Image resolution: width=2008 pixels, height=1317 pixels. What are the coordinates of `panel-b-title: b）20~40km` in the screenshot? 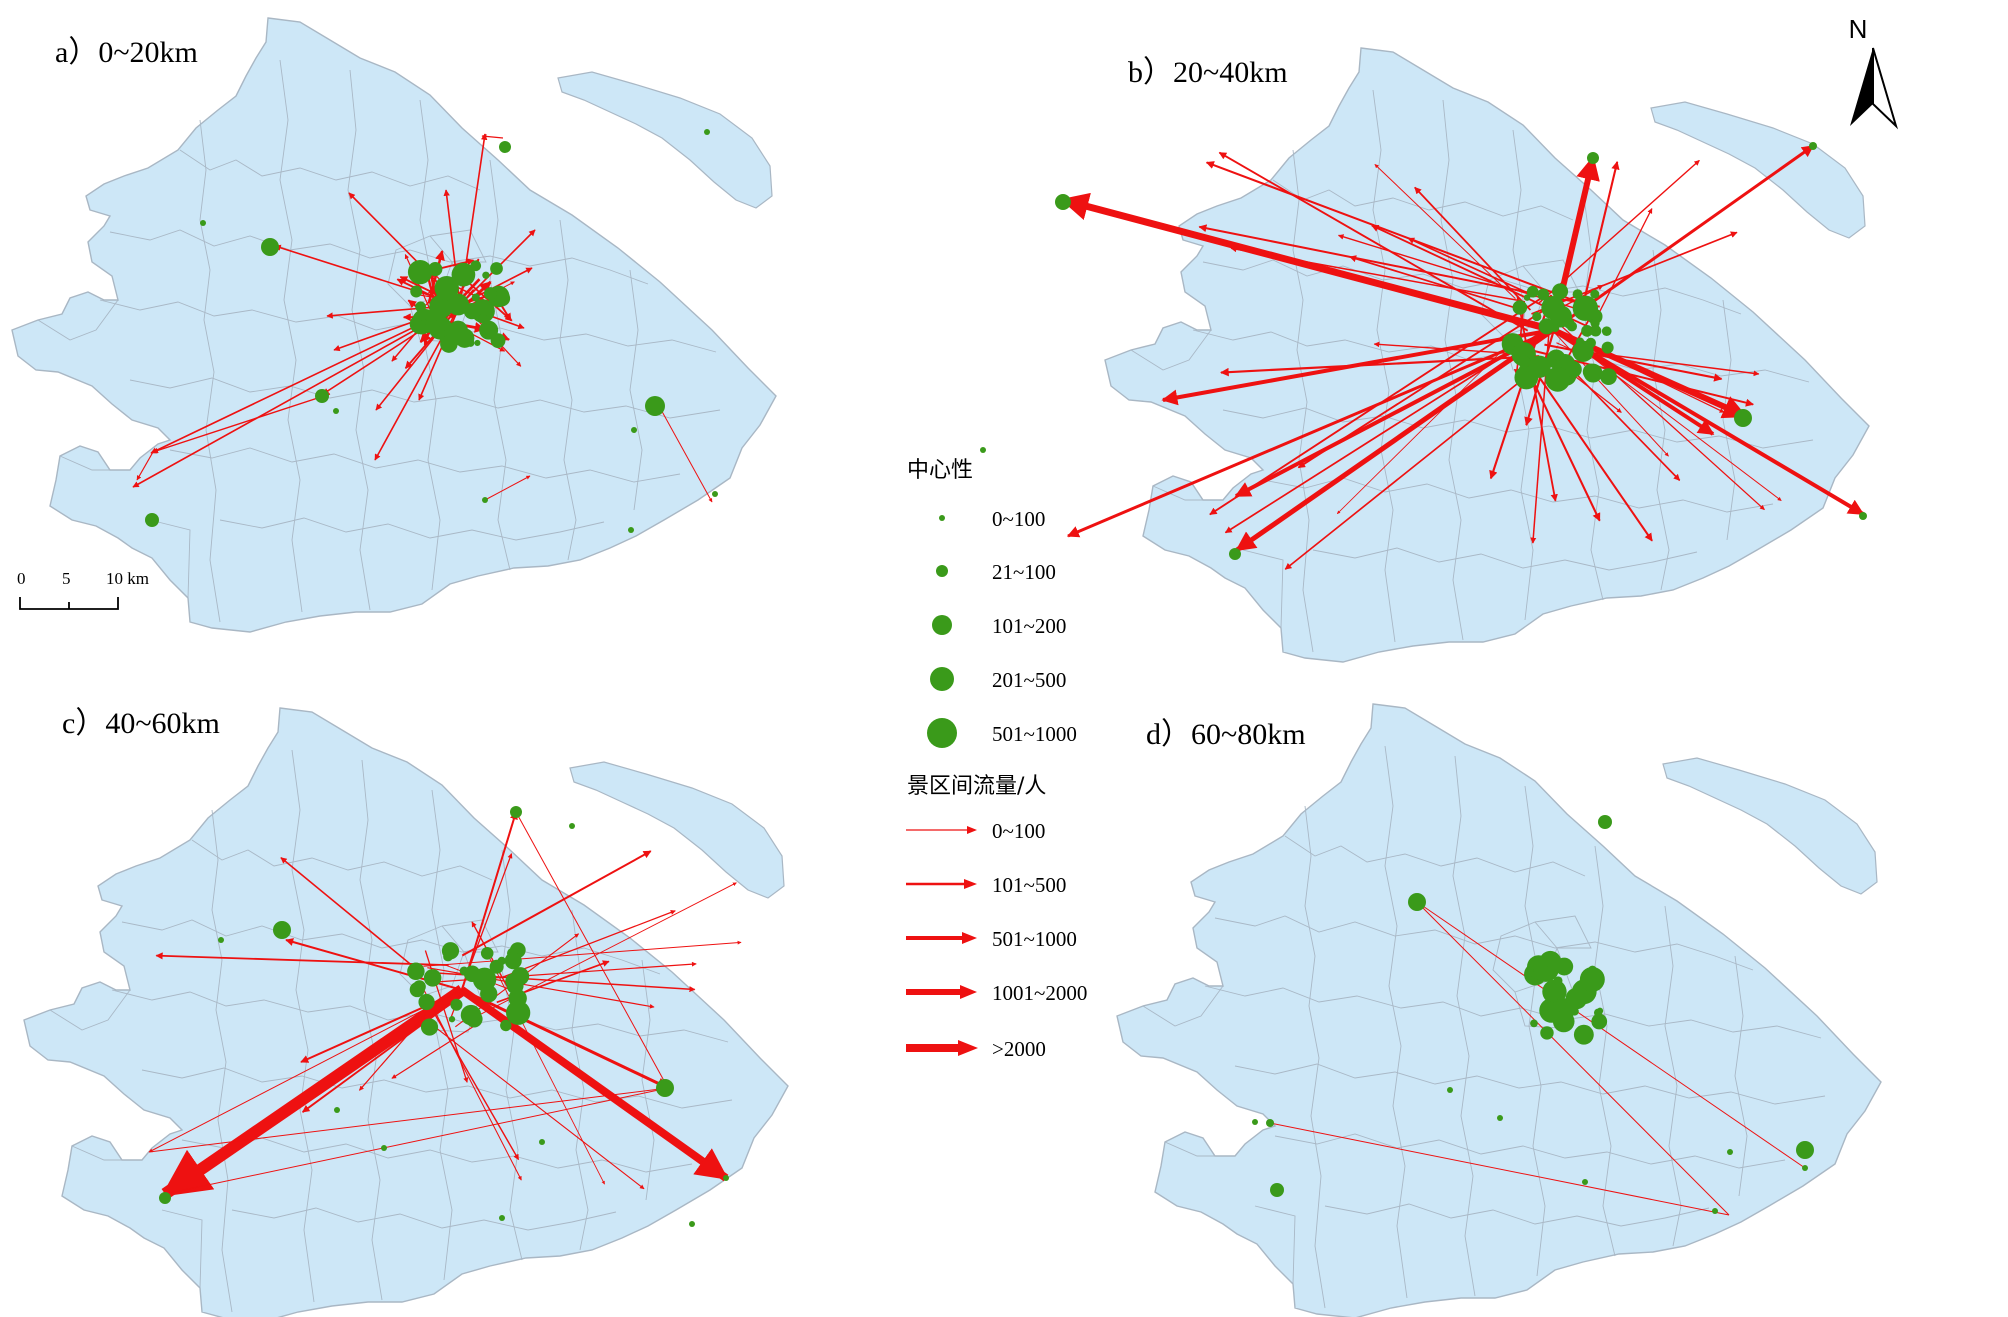 It's located at (1208, 72).